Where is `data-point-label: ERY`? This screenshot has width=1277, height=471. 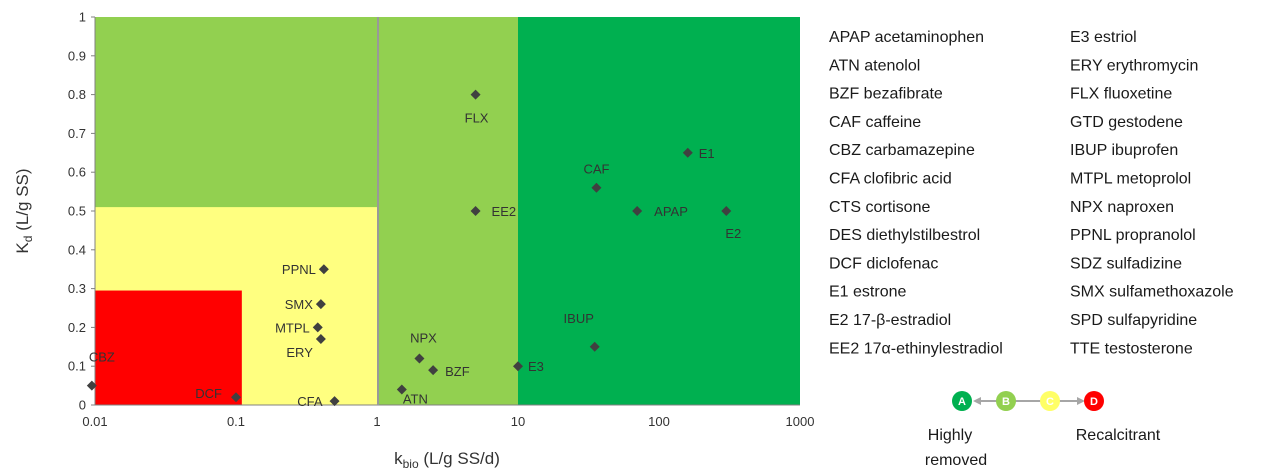 data-point-label: ERY is located at coordinates (299, 352).